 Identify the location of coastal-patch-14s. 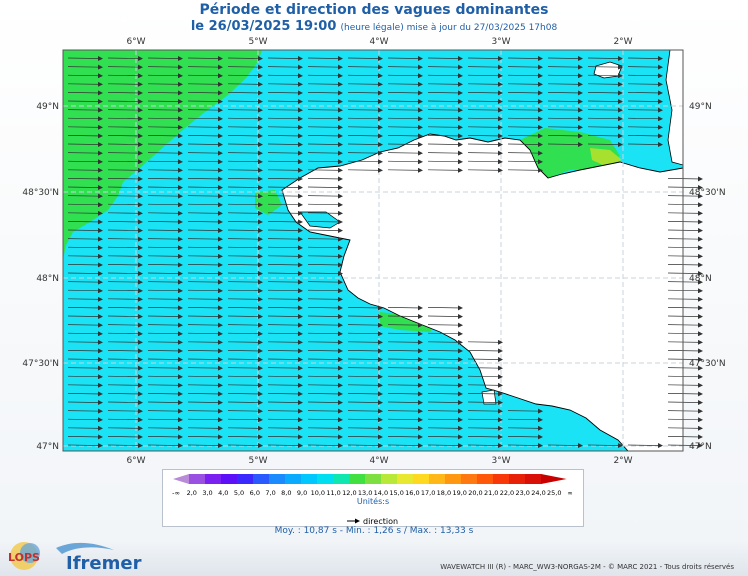
(606, 157).